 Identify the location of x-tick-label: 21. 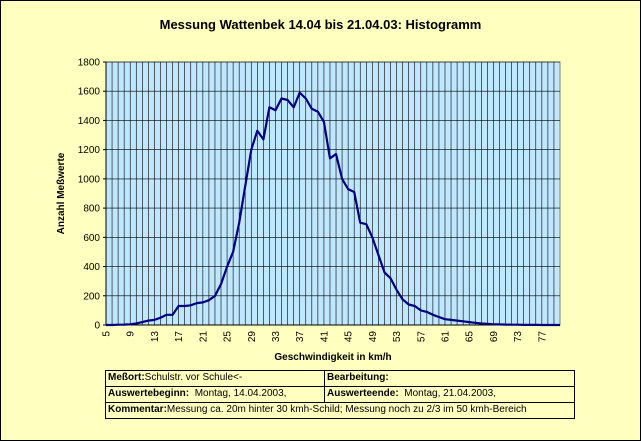
(203, 337).